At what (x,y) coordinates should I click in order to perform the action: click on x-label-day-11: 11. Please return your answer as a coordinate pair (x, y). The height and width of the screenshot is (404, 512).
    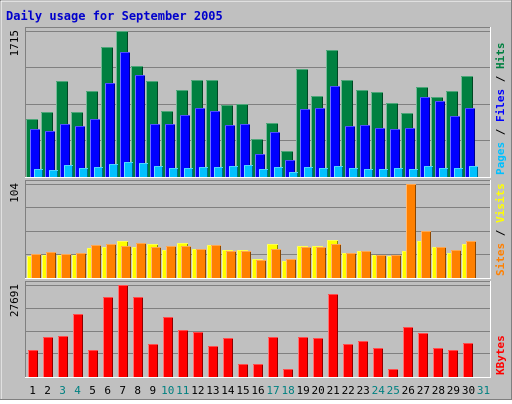
    Looking at the image, I should click on (182, 390).